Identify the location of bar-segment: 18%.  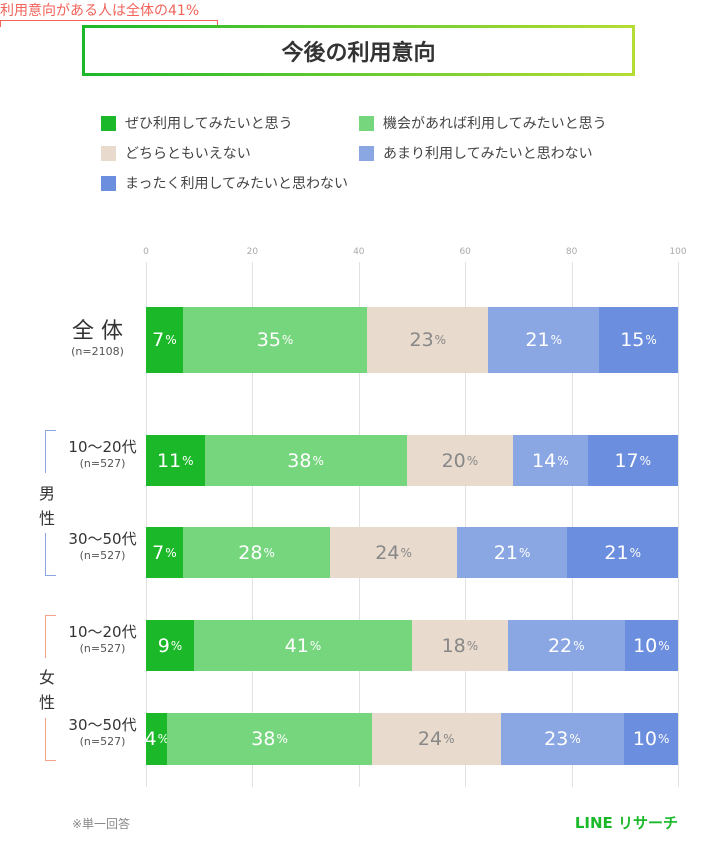
(460, 645).